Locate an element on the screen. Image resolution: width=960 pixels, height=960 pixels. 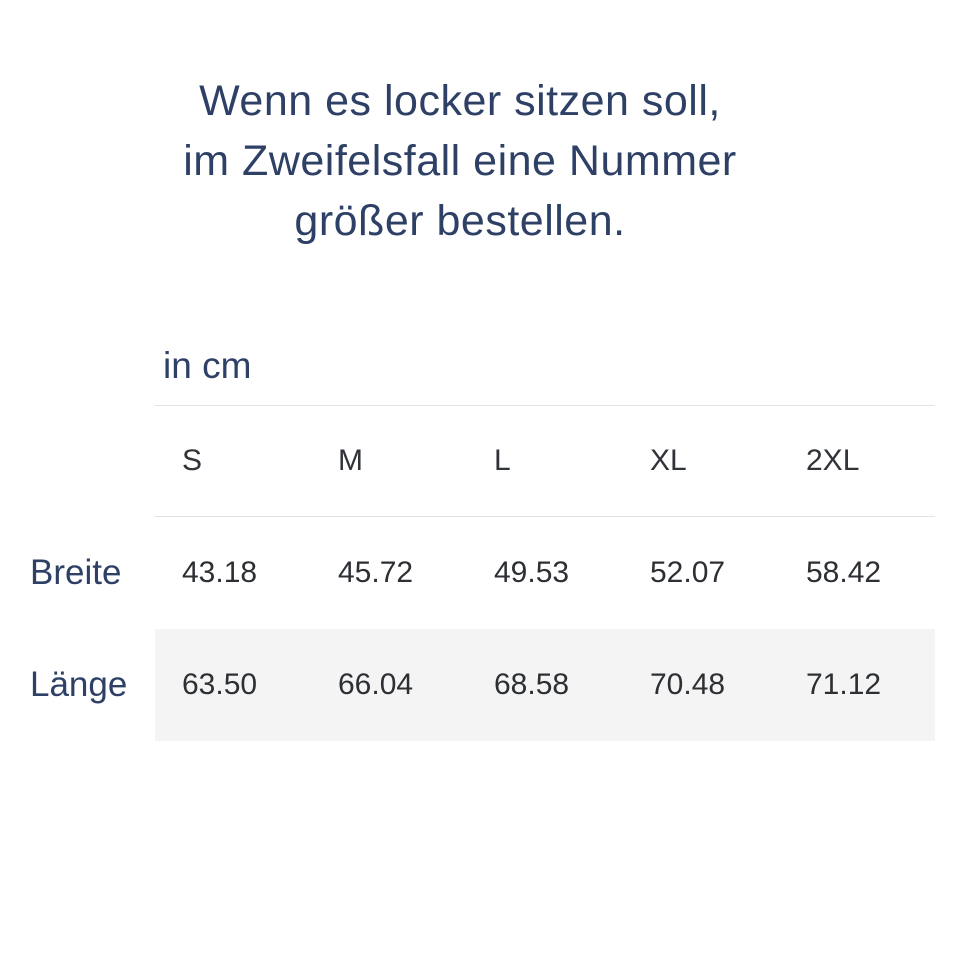
heading-line-1: Wenn es locker sitzen soll, is located at coordinates (460, 101).